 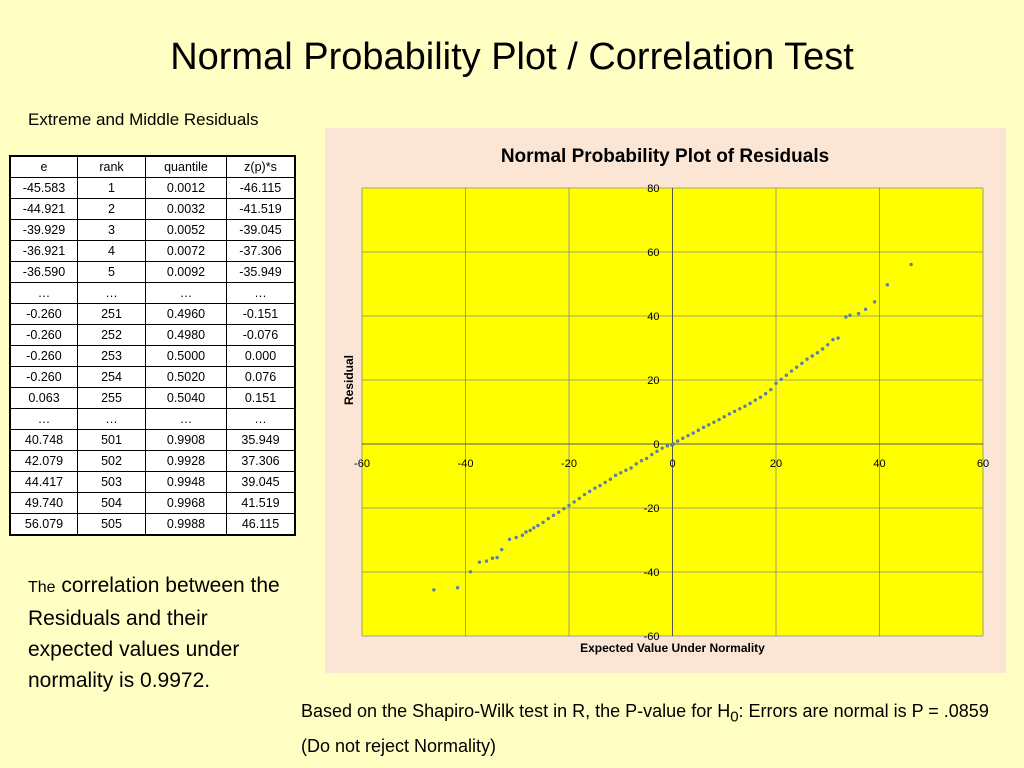 I want to click on table-row: 42.079 502 0.9928 37.306, so click(x=152, y=461).